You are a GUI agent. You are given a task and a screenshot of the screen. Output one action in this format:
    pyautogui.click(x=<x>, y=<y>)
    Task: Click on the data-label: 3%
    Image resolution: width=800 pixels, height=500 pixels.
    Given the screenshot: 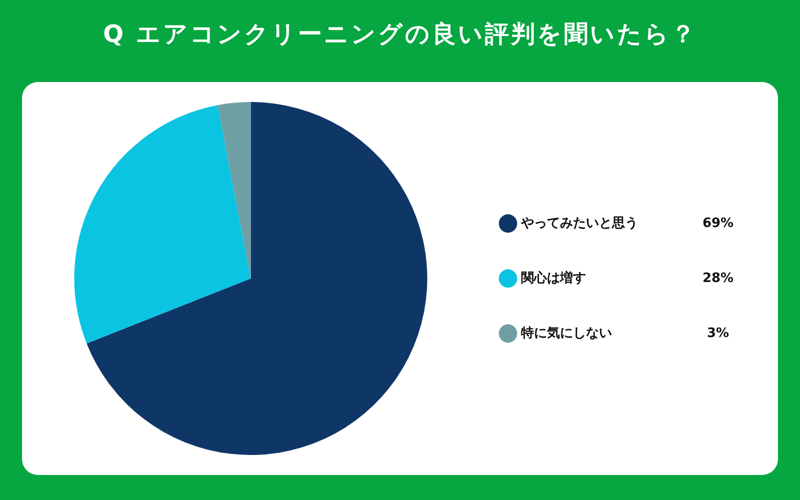 What is the action you would take?
    pyautogui.click(x=718, y=333)
    